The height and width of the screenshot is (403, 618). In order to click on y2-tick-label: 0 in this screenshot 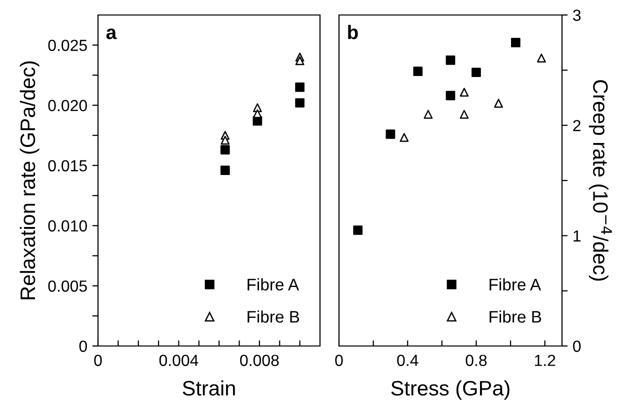, I will do `click(577, 346)`.